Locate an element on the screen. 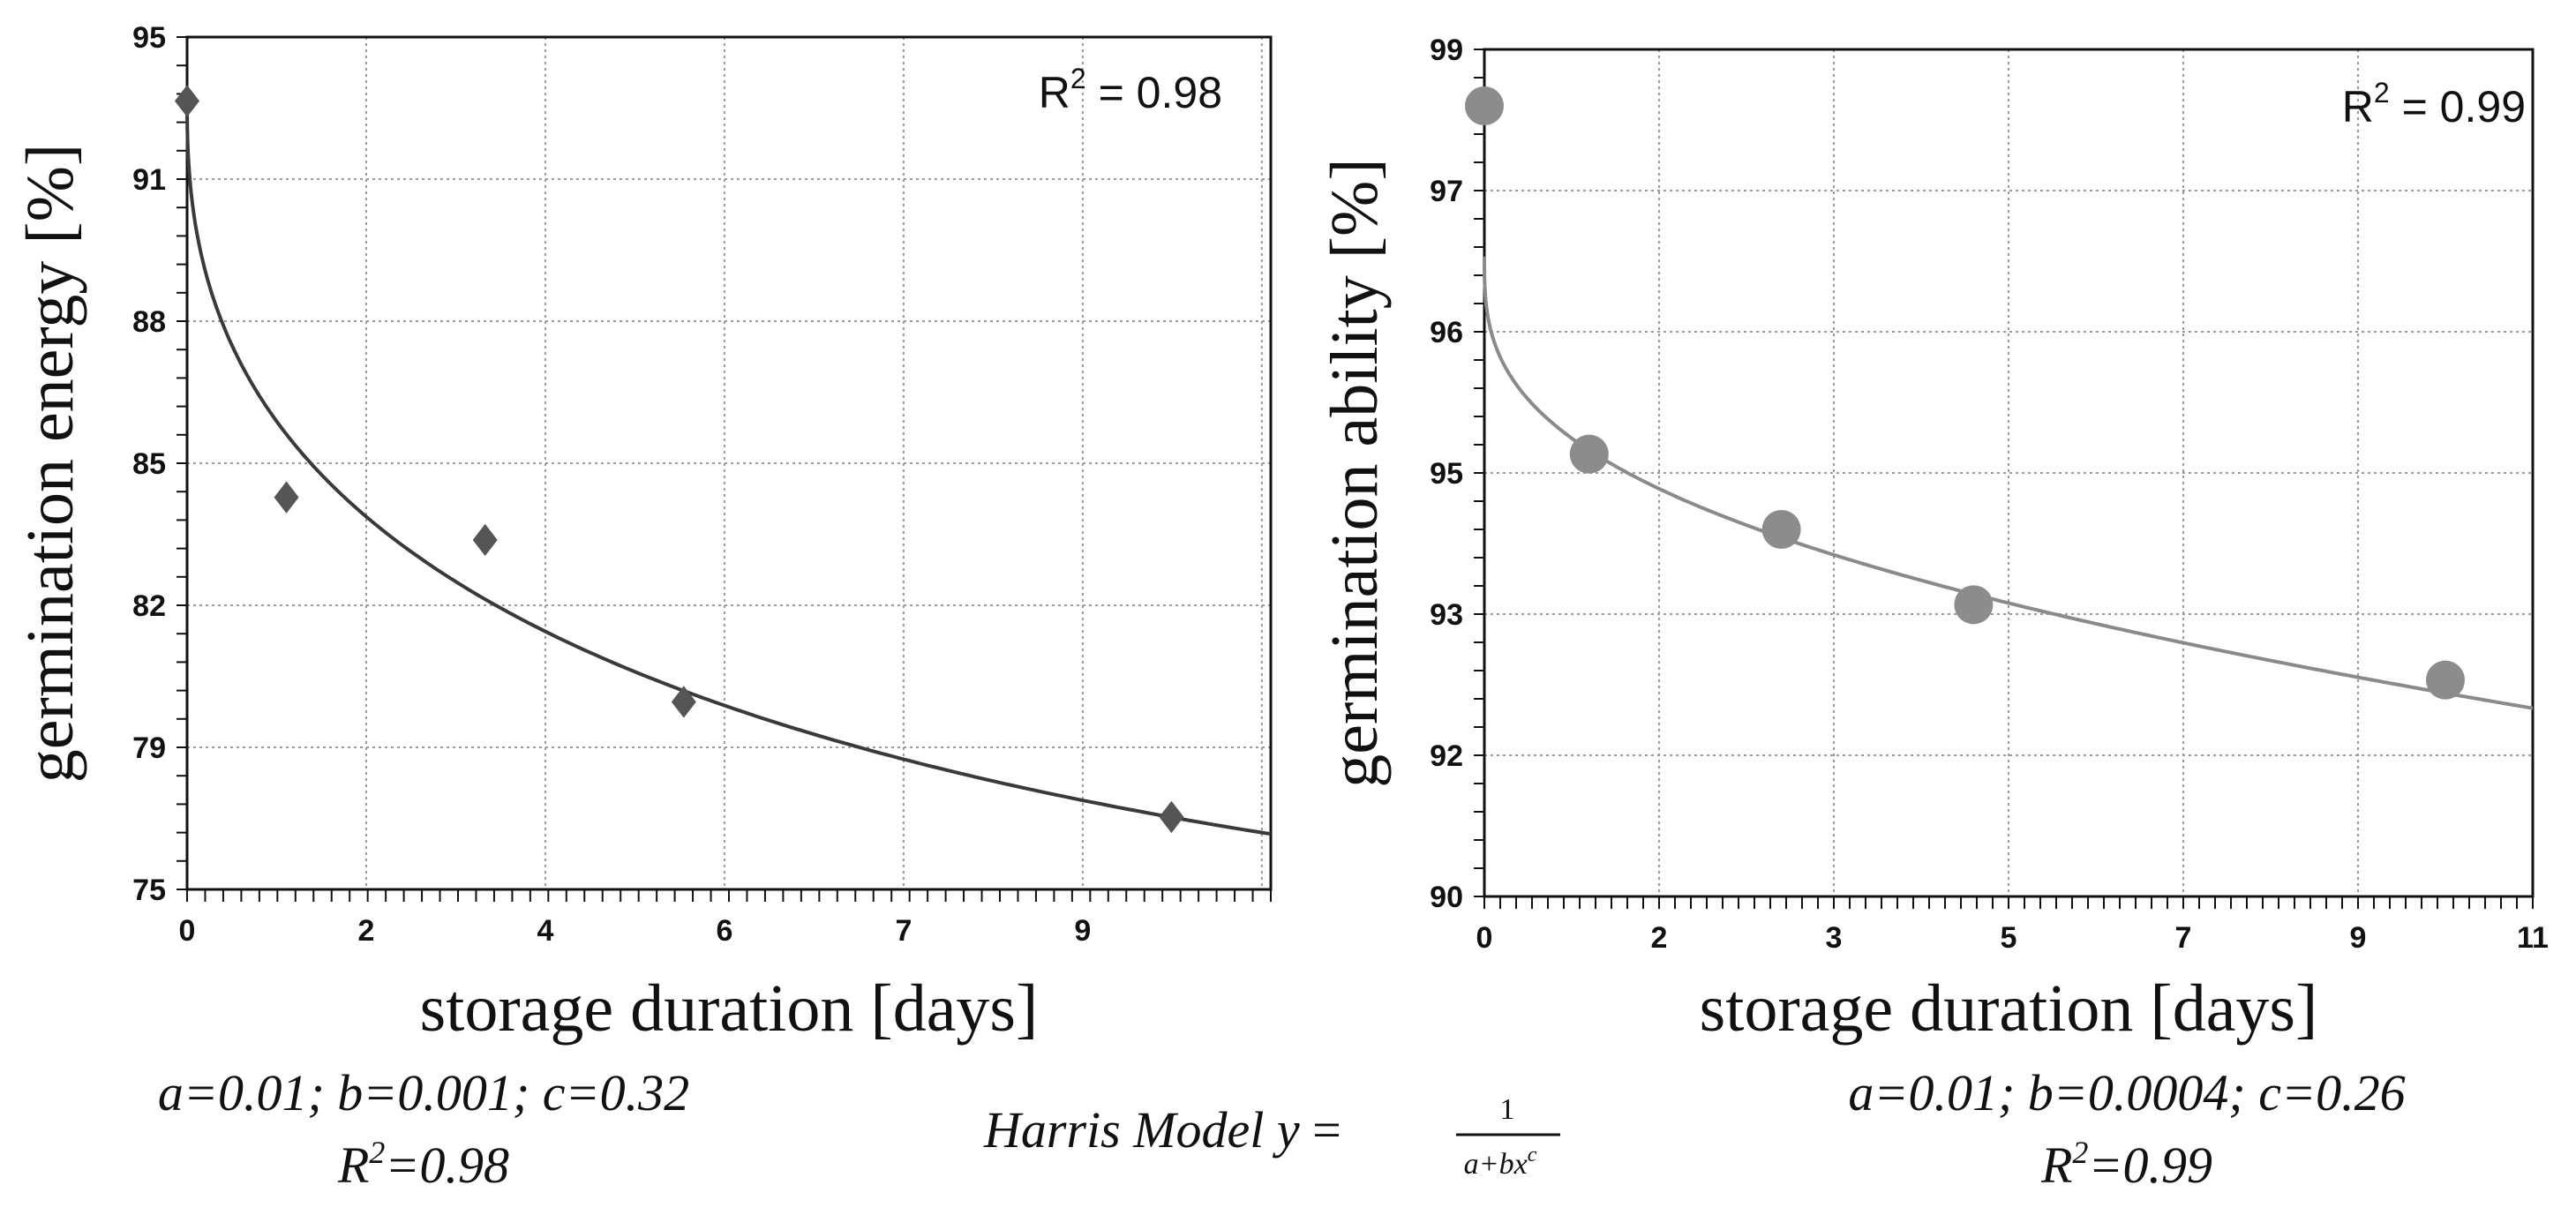  left-y-tick-label: 82 is located at coordinates (149, 606).